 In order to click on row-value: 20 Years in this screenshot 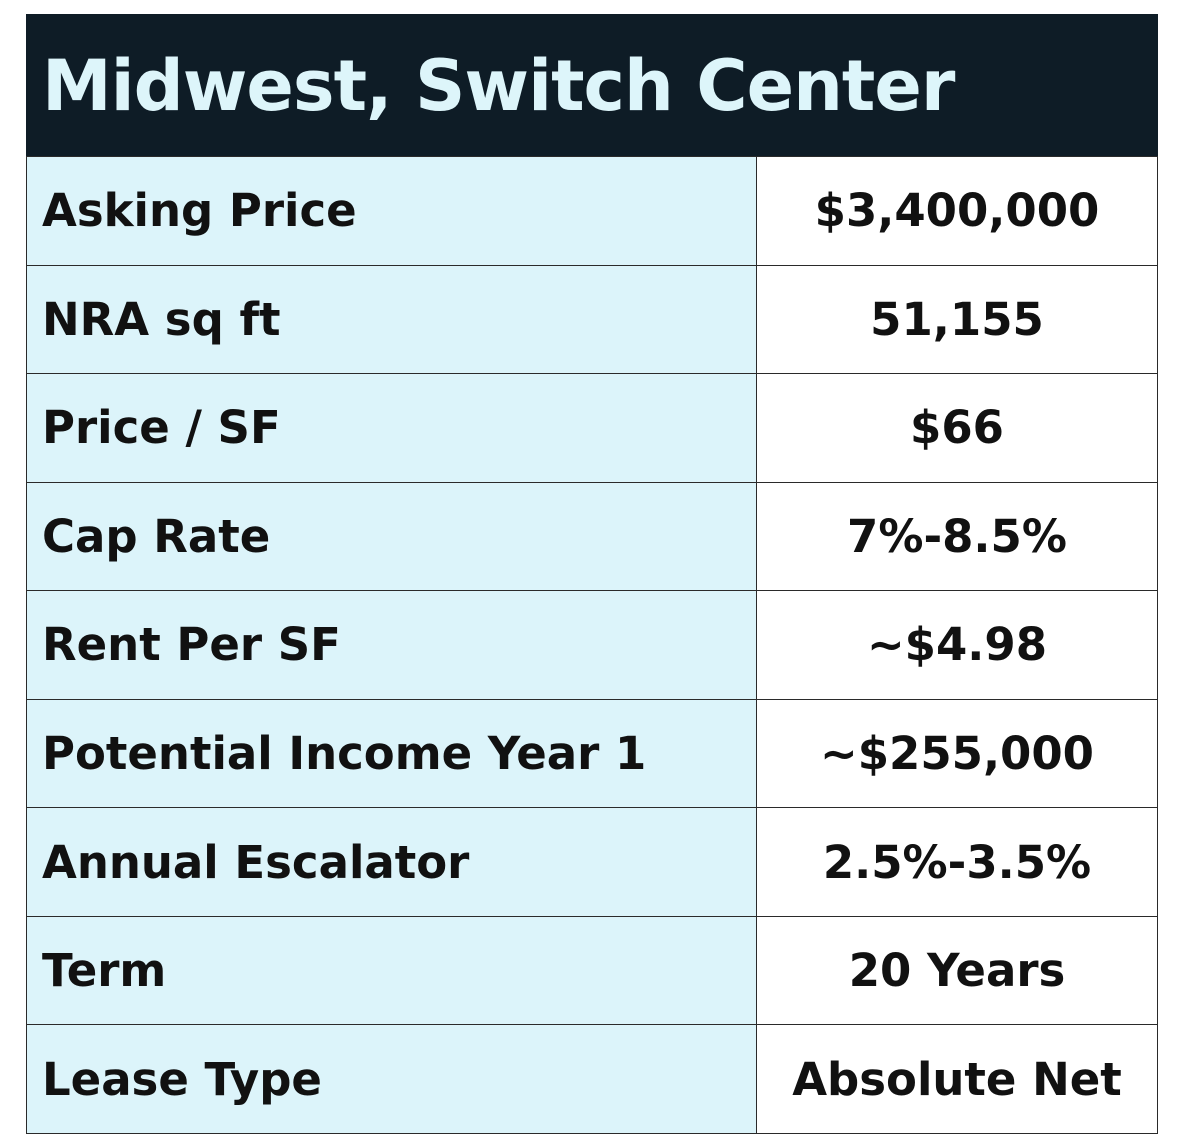, I will do `click(957, 970)`.